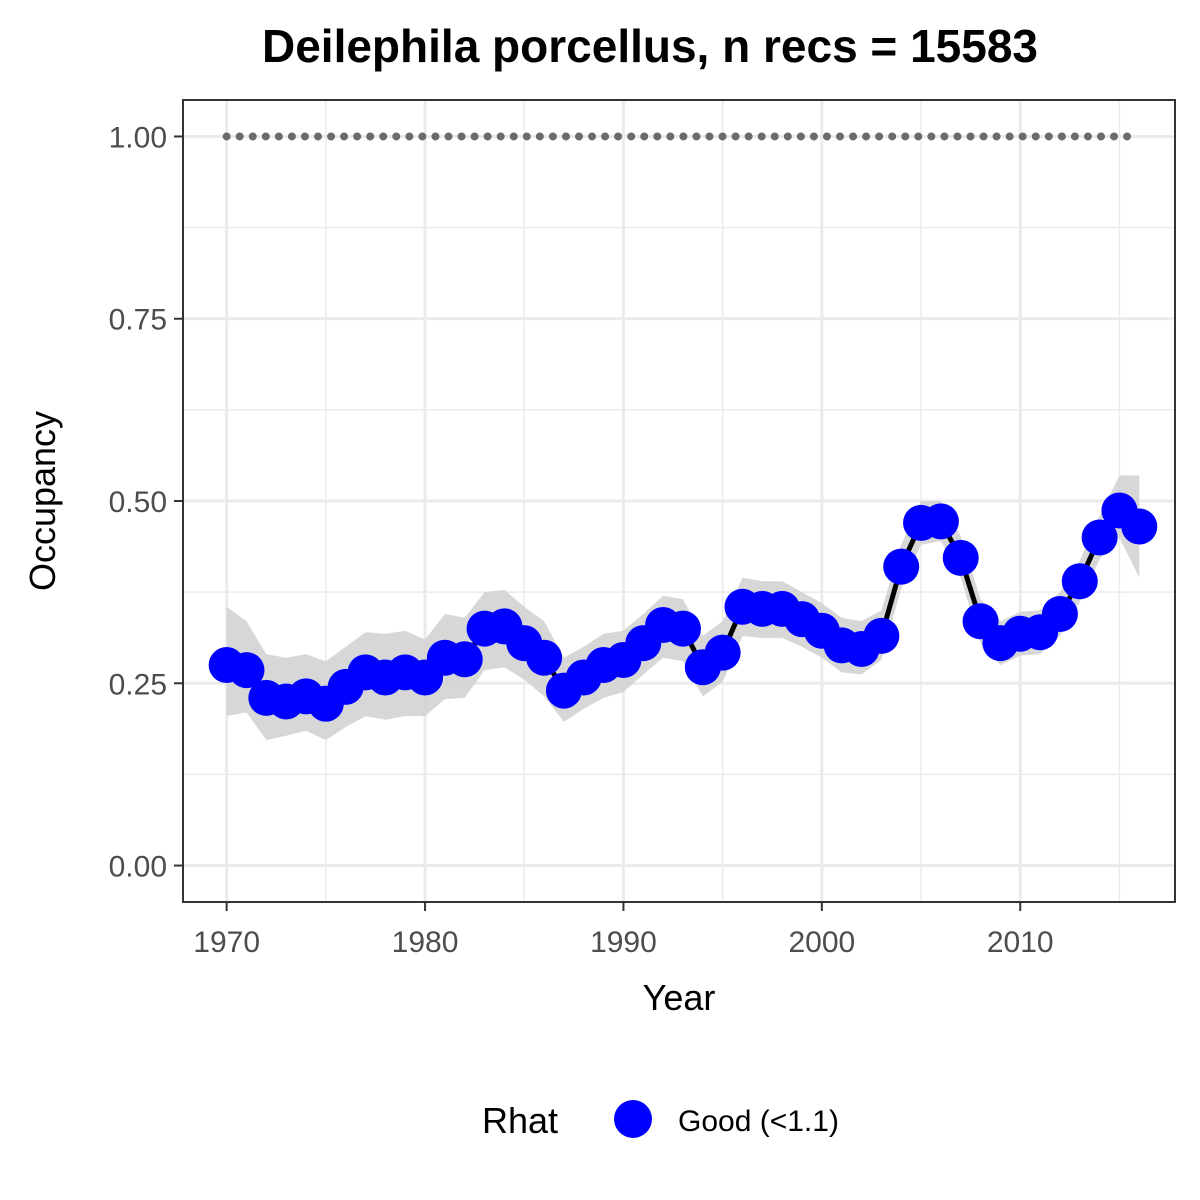  What do you see at coordinates (138, 502) in the screenshot?
I see `y-tick-label: 0.50` at bounding box center [138, 502].